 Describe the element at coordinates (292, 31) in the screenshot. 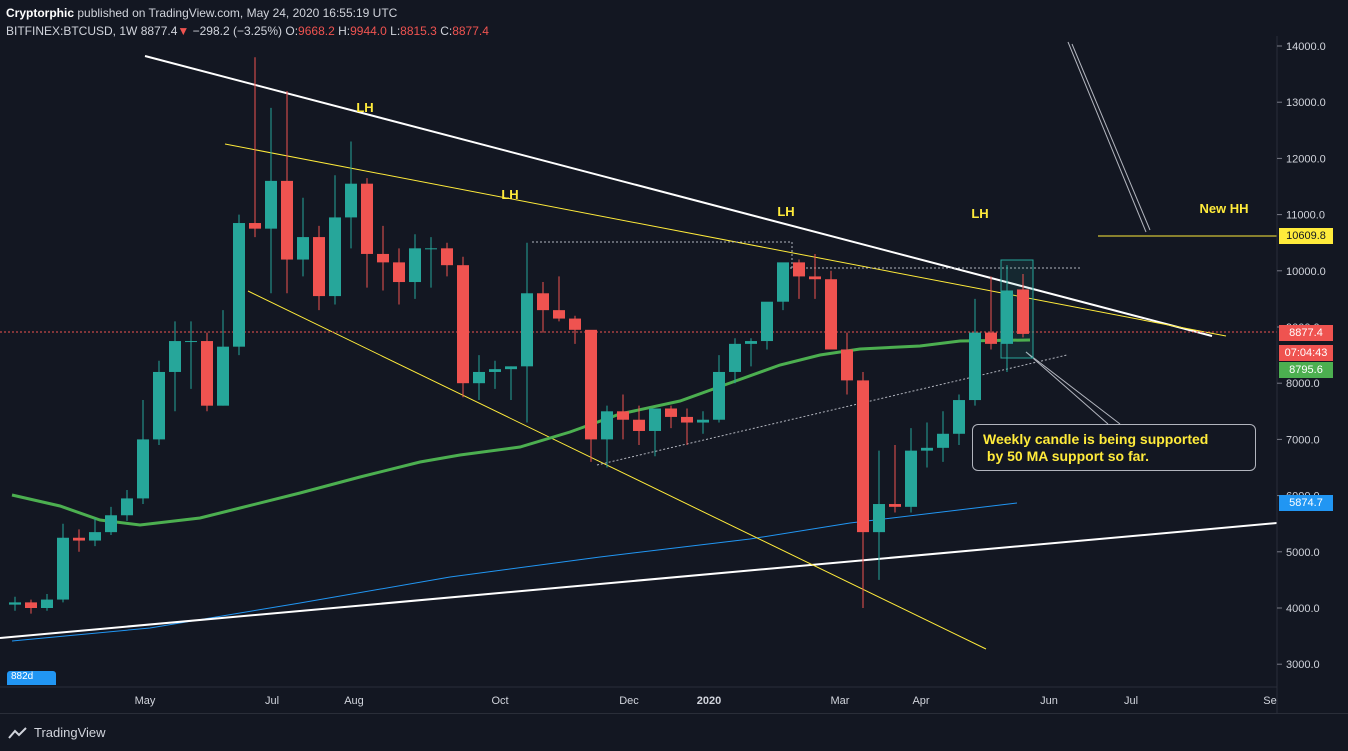

I see `open-label: O:` at that location.